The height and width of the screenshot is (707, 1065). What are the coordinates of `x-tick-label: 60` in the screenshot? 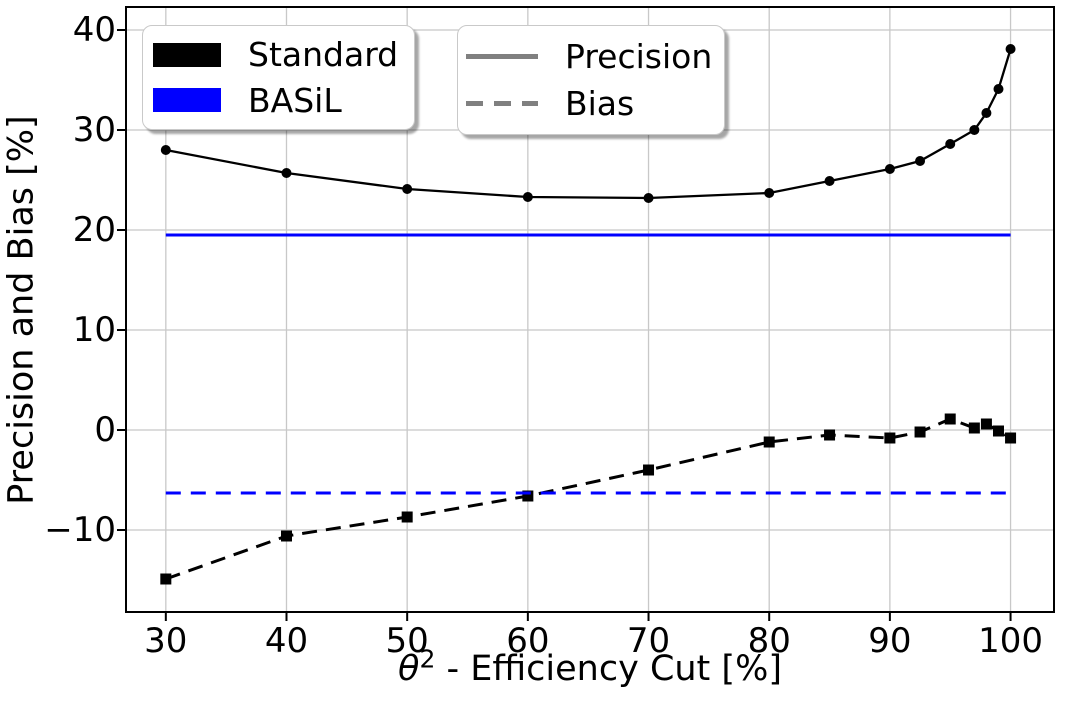 It's located at (528, 641).